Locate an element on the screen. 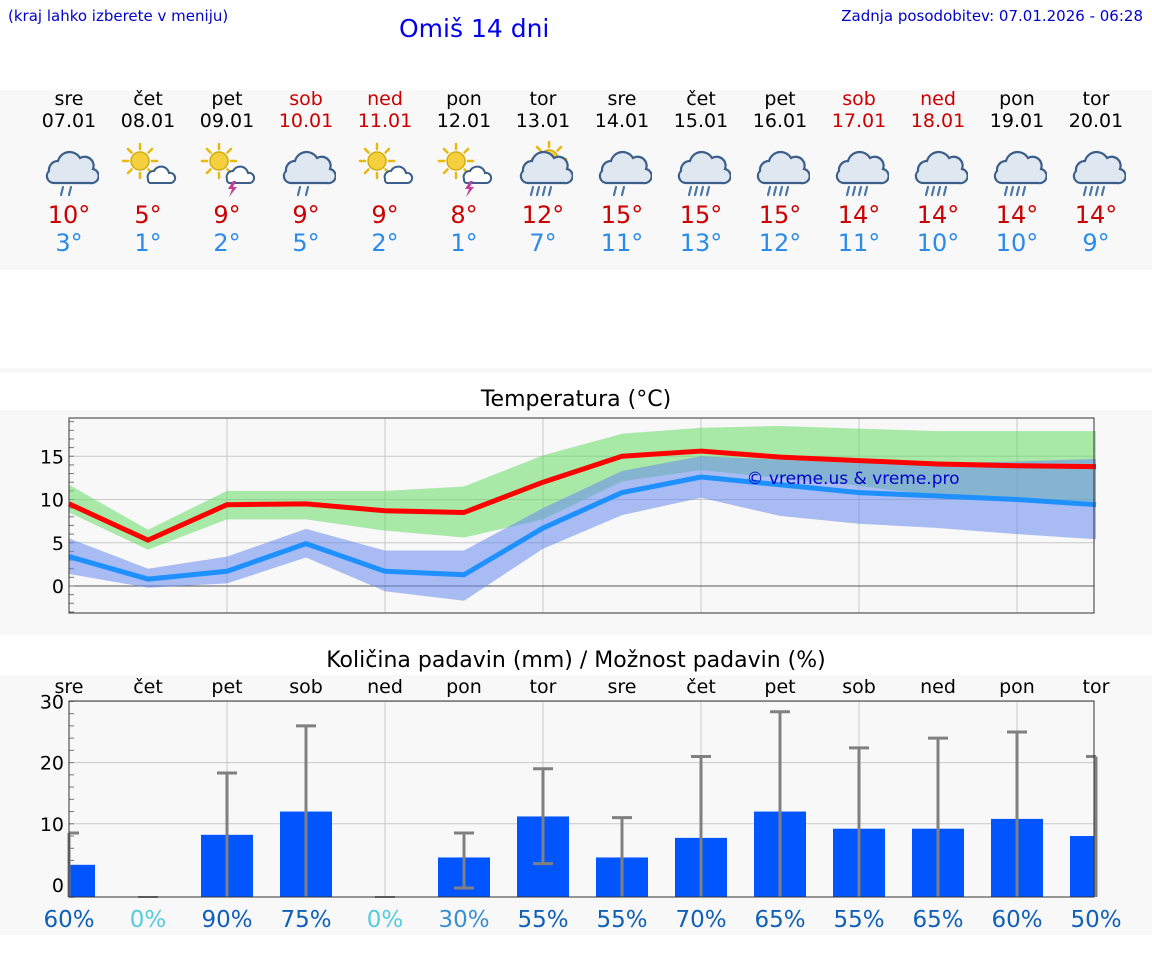 The width and height of the screenshot is (1152, 975). min-temperature: 13° is located at coordinates (701, 243).